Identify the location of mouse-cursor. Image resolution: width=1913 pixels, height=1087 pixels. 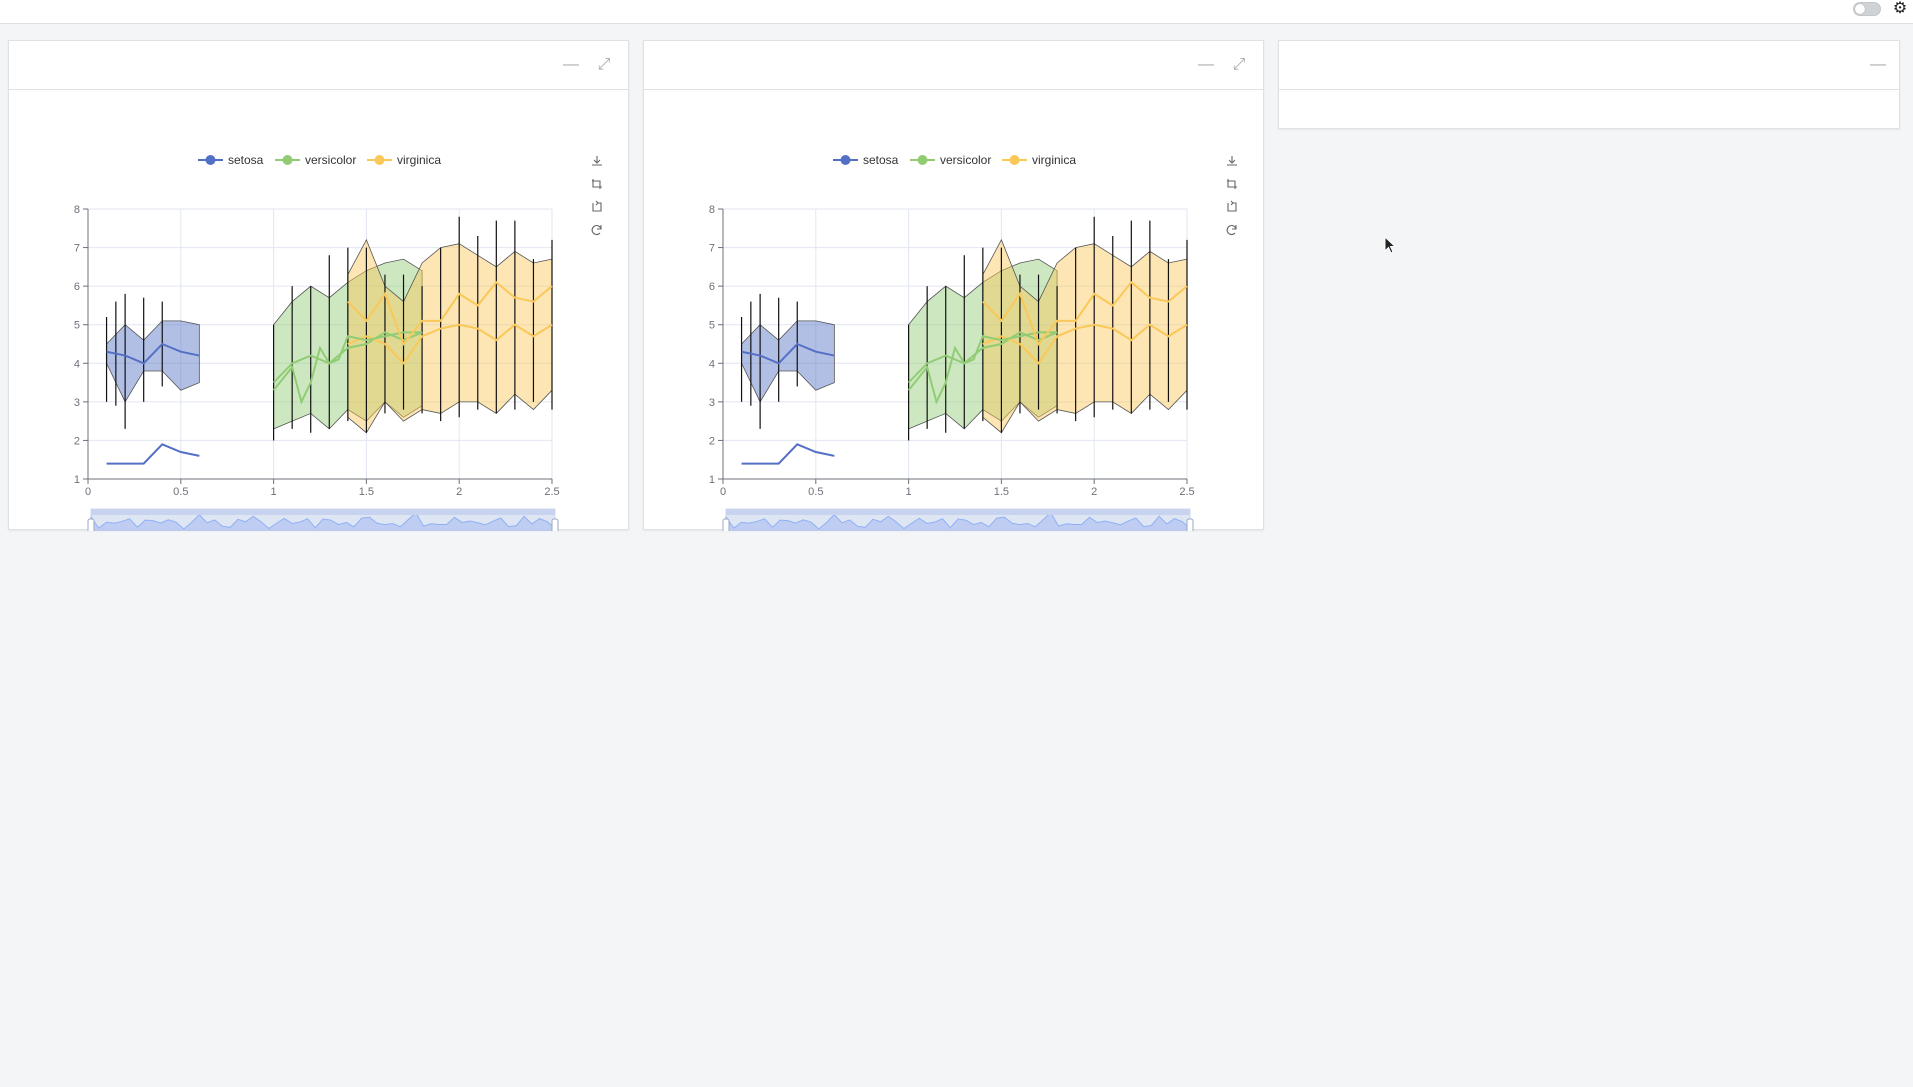
(1390, 245).